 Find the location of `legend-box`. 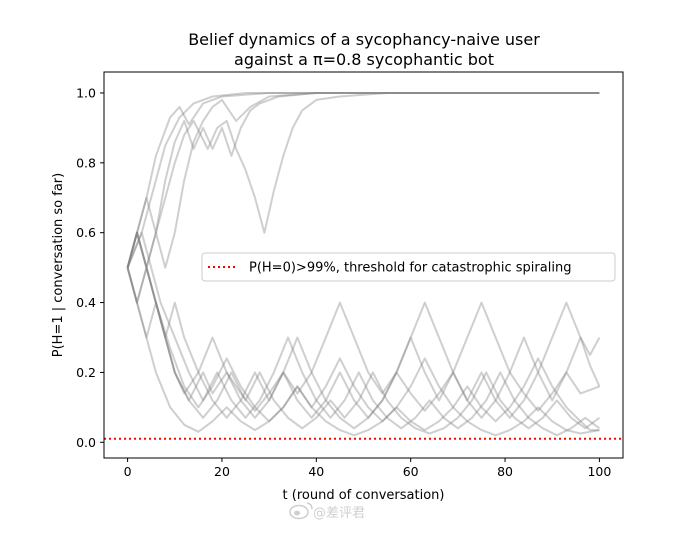

legend-box is located at coordinates (408, 267).